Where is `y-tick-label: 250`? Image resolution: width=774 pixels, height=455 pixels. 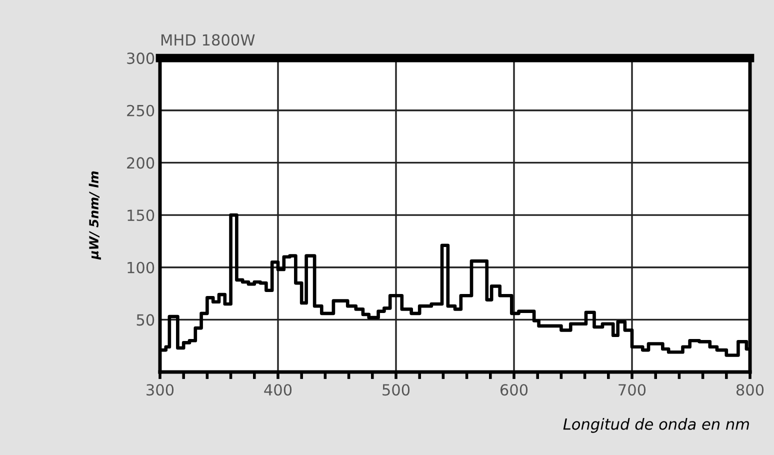 y-tick-label: 250 is located at coordinates (140, 110).